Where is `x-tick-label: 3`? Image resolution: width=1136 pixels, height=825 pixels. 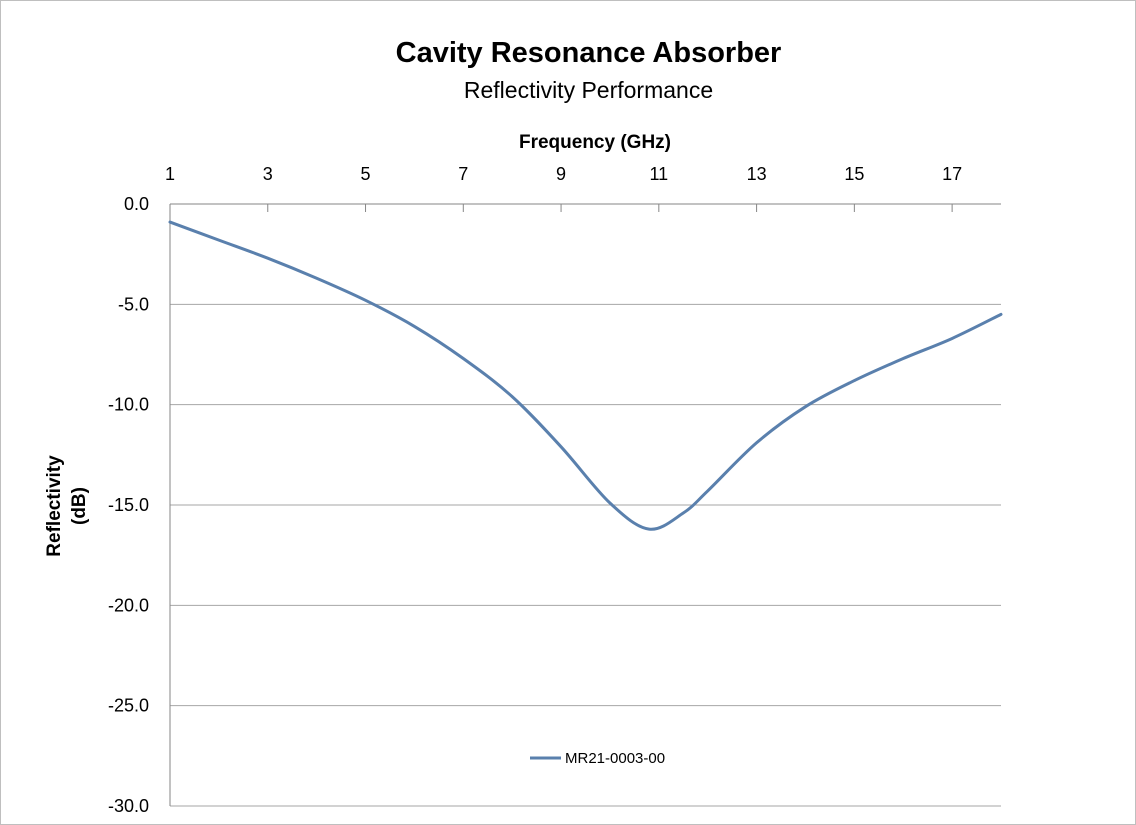
x-tick-label: 3 is located at coordinates (268, 174).